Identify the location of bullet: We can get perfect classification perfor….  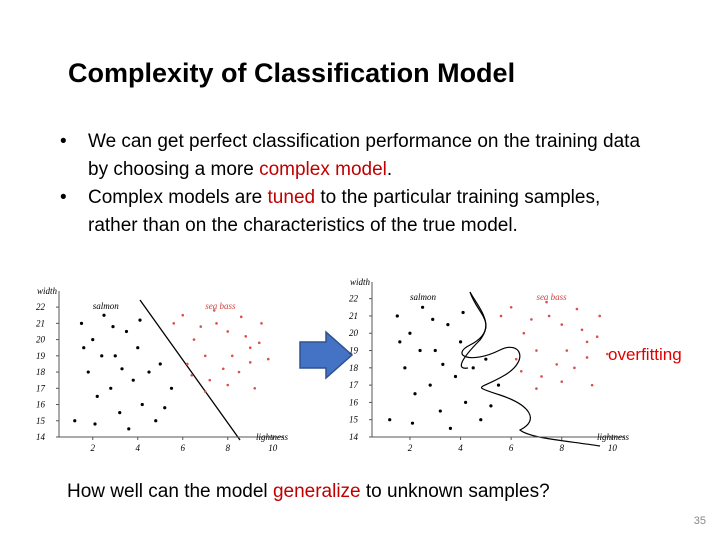
(350, 156).